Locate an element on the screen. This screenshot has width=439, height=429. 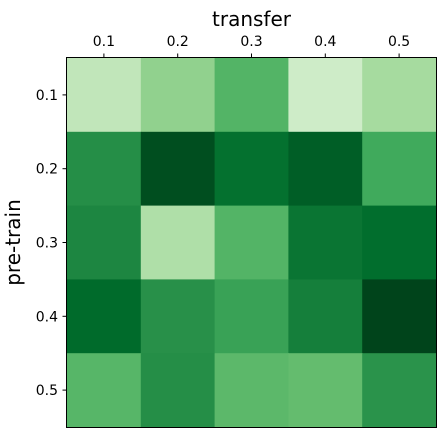
y-tick-label: 0.3 is located at coordinates (47, 244).